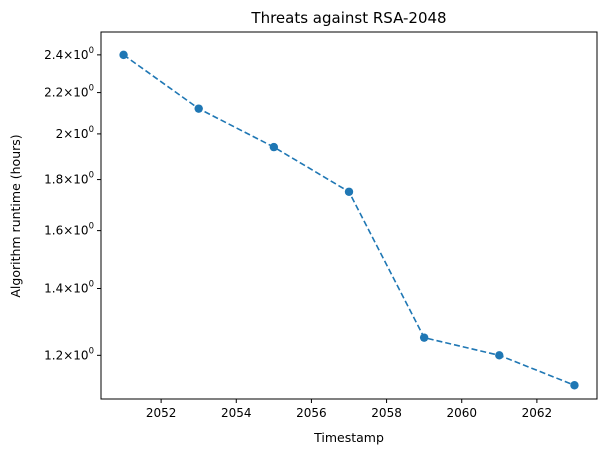  Describe the element at coordinates (53, 93) in the screenshot. I see `y-tick-mantissa: 2.2` at that location.